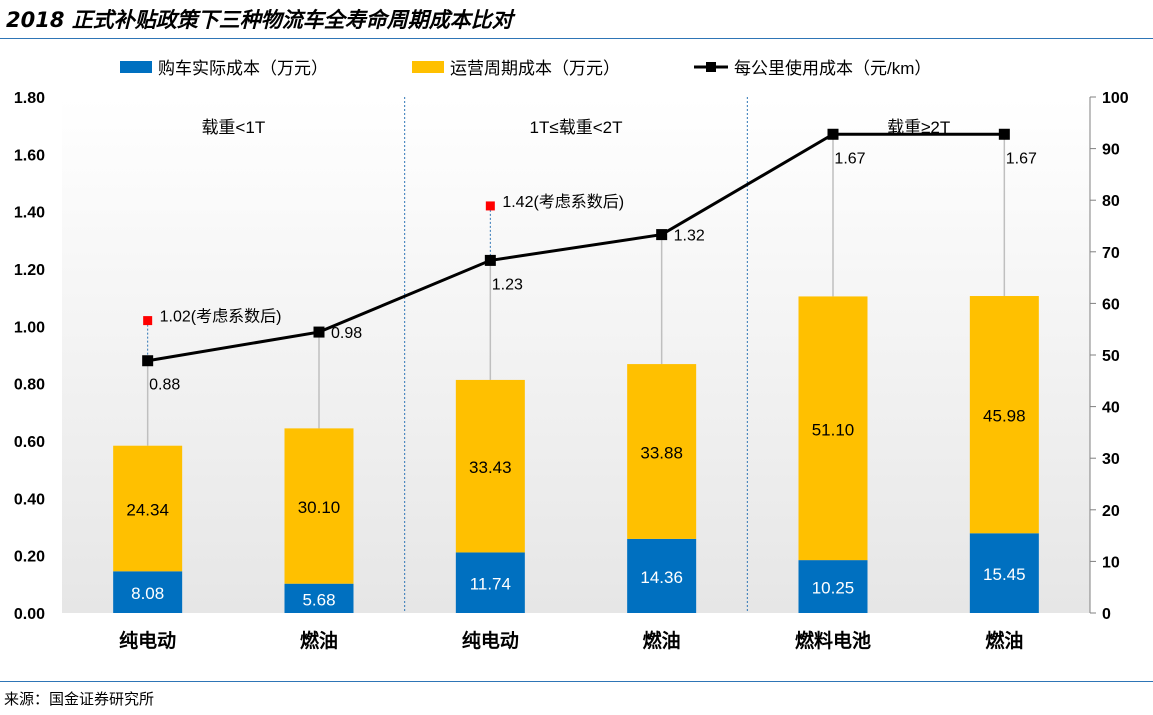  I want to click on bar-value-label: 30.10, so click(319, 507).